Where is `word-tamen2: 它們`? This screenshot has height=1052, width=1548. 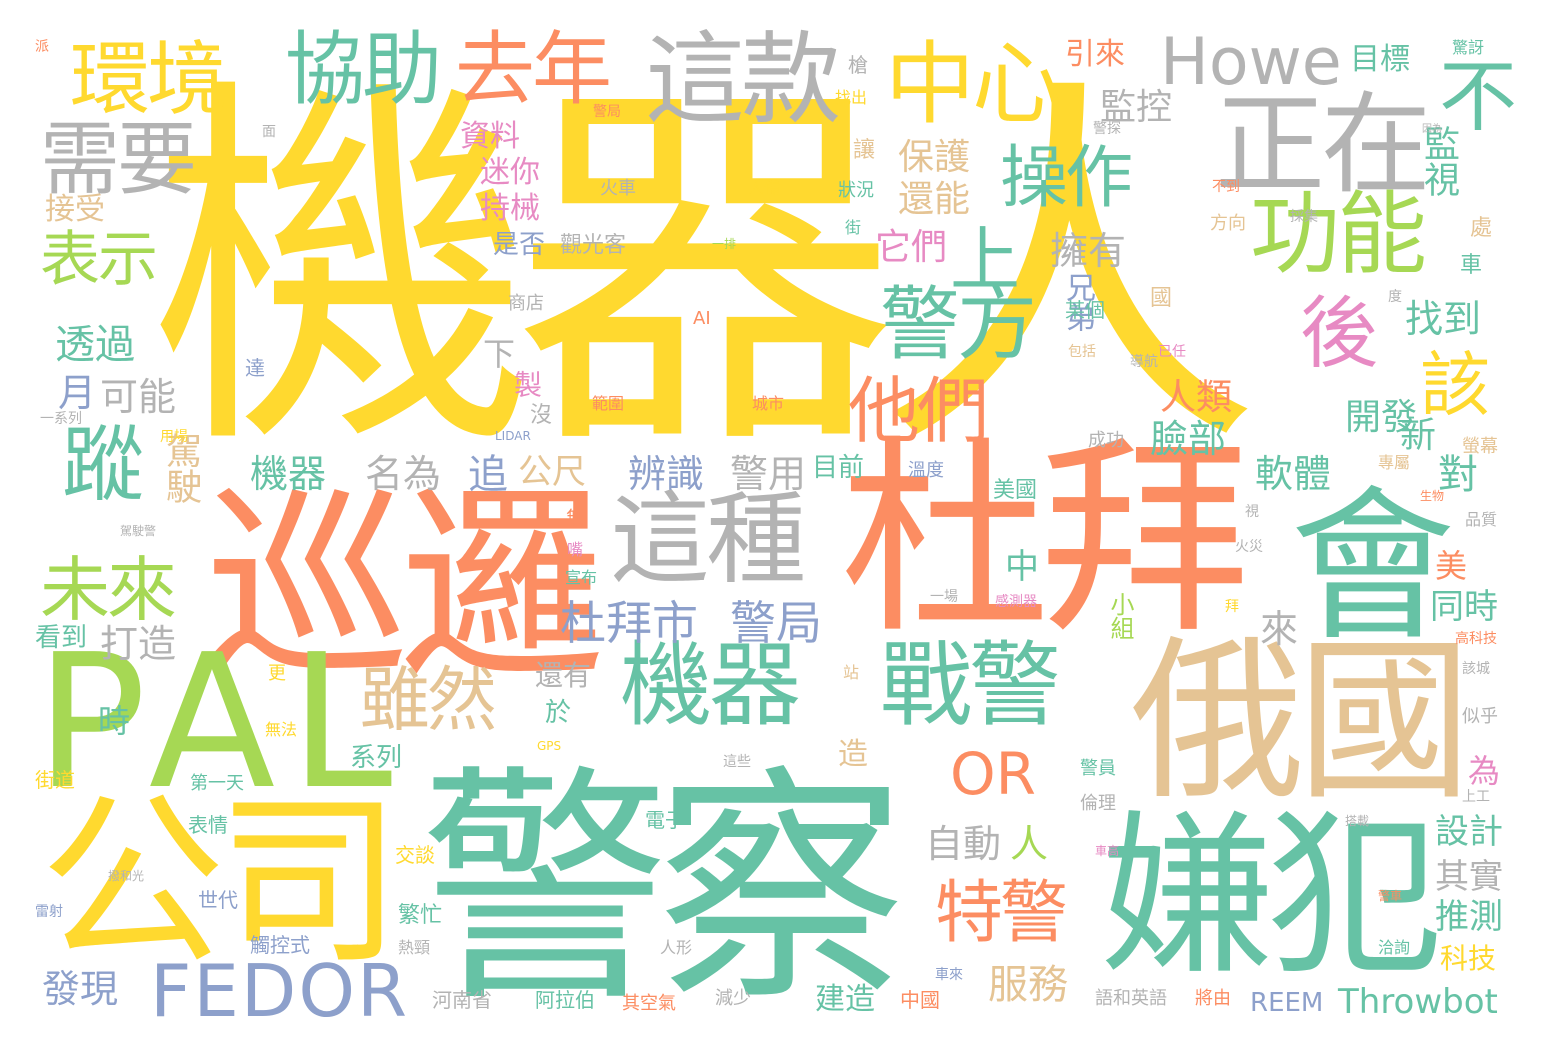
word-tamen2: 它們 is located at coordinates (911, 247).